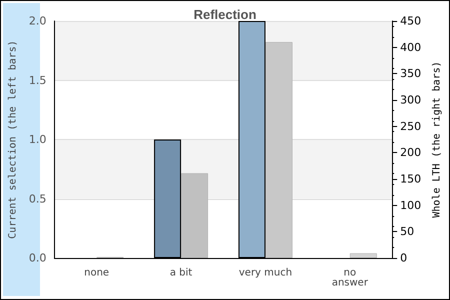 Image resolution: width=450 pixels, height=300 pixels. What do you see at coordinates (225, 14) in the screenshot?
I see `chart-title: Reflection` at bounding box center [225, 14].